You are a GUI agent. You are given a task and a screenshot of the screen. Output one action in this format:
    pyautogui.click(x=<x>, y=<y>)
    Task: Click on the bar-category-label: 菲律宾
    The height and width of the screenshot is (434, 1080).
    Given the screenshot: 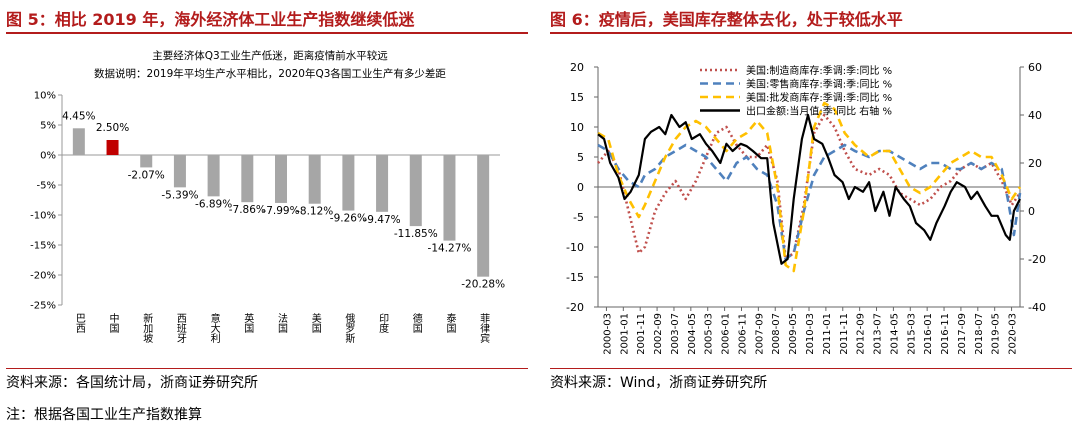 What is the action you would take?
    pyautogui.click(x=484, y=328)
    